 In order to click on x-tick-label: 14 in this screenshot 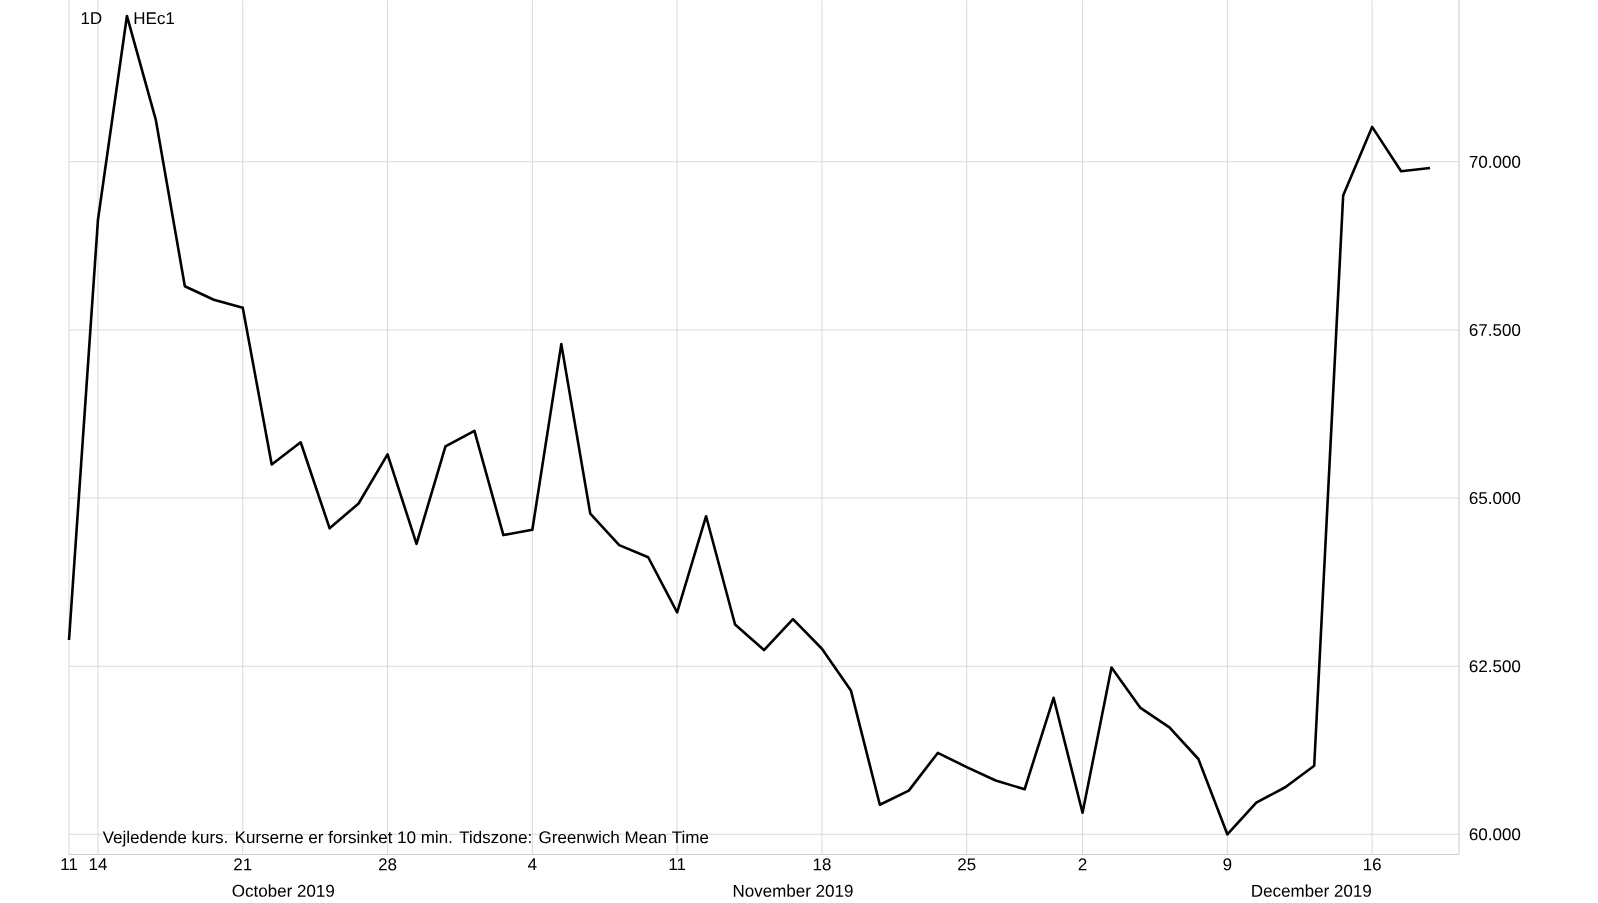, I will do `click(98, 864)`.